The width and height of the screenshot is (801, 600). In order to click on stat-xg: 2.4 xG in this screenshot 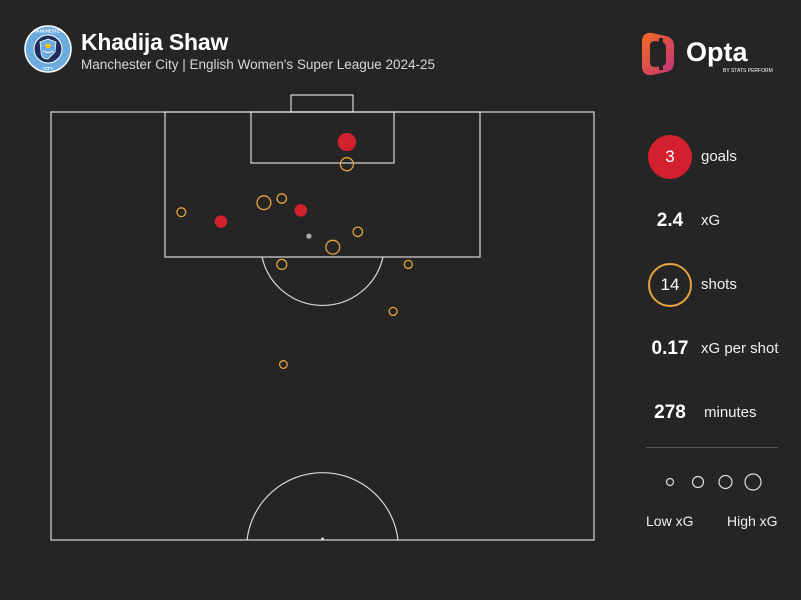, I will do `click(715, 221)`.